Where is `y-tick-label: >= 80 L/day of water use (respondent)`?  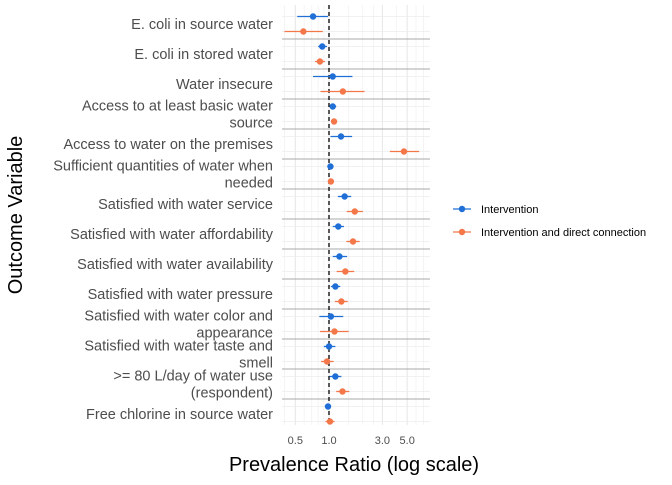
y-tick-label: >= 80 L/day of water use (respondent) is located at coordinates (193, 385).